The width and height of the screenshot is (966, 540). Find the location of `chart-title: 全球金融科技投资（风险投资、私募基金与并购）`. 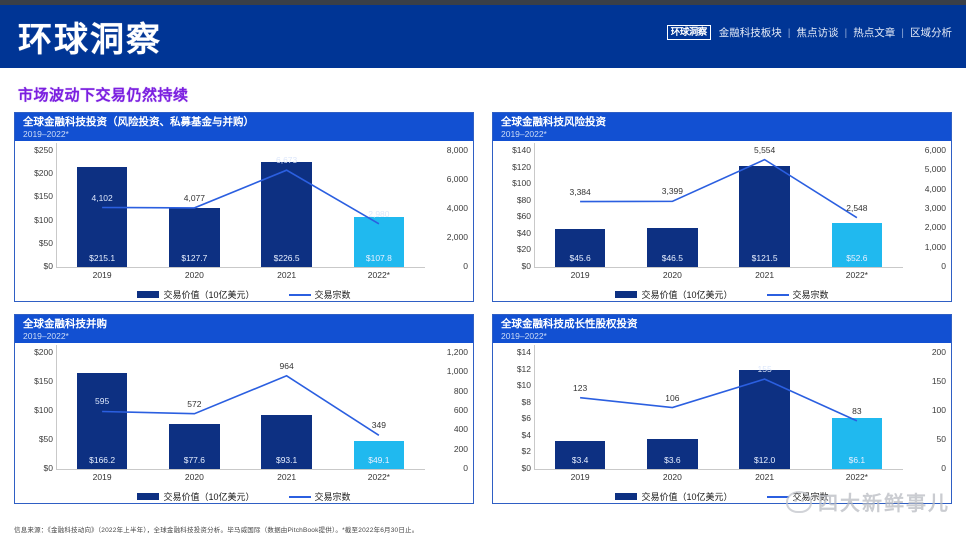

chart-title: 全球金融科技投资（风险投资、私募基金与并购） is located at coordinates (138, 122).